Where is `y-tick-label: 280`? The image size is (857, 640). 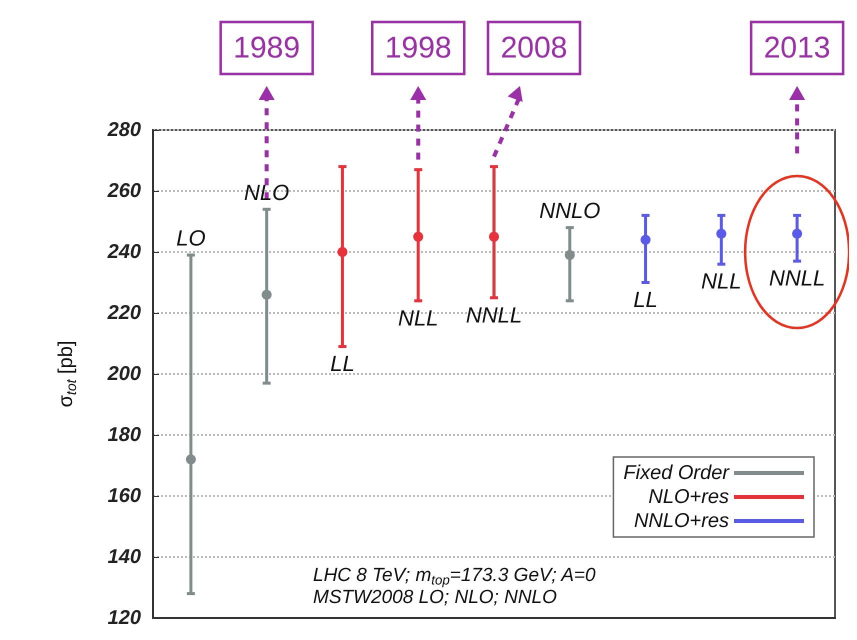 y-tick-label: 280 is located at coordinates (123, 130).